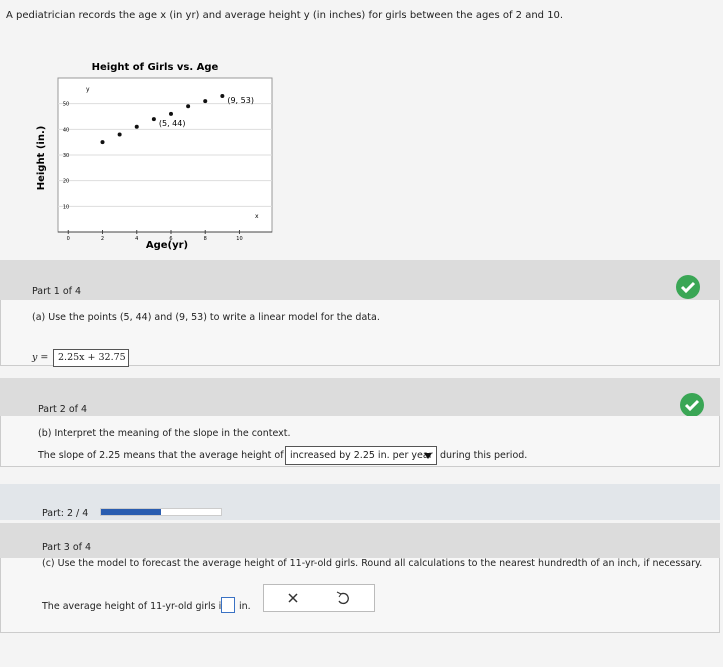  I want to click on answer-prefix: y =, so click(40, 357).